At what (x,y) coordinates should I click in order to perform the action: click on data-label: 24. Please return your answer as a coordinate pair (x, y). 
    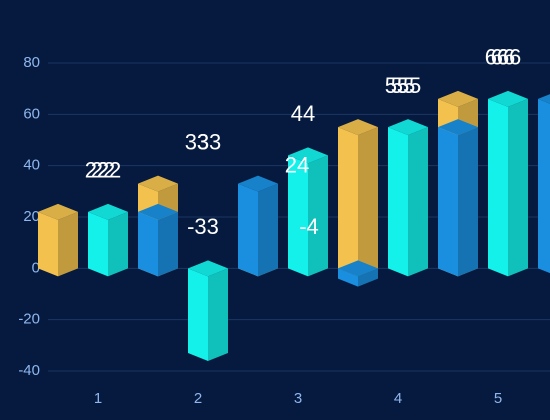
    Looking at the image, I should click on (297, 165).